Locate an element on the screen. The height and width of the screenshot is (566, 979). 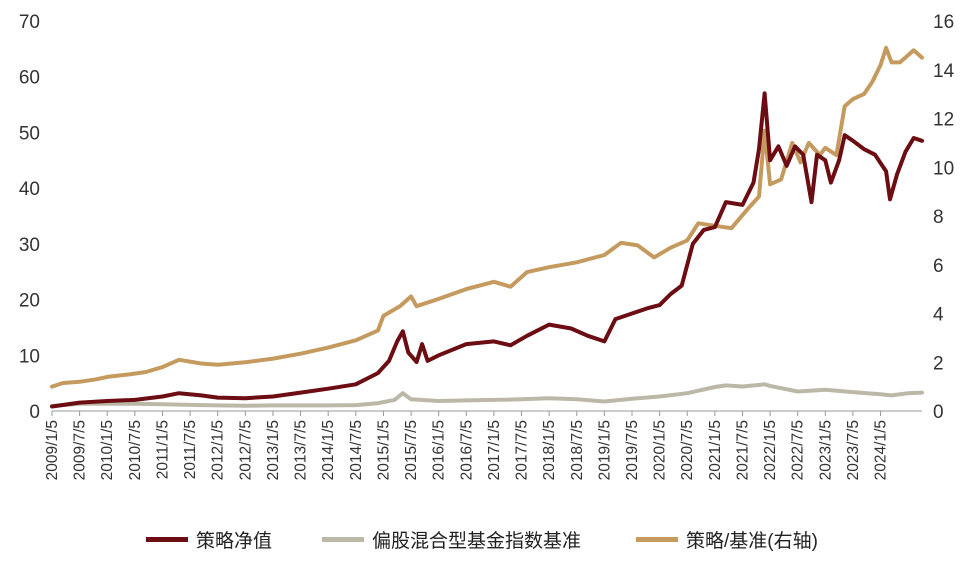
x-tick-label: 2019/1/5 is located at coordinates (604, 450).